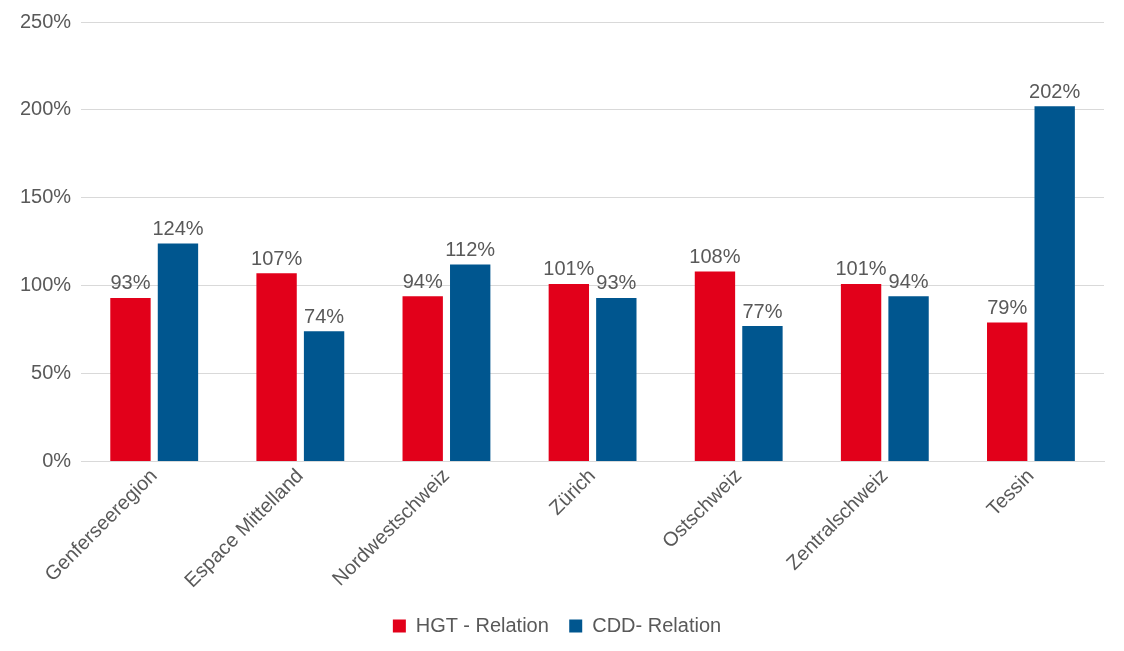 The width and height of the screenshot is (1124, 651). I want to click on data-label: 79%, so click(1007, 307).